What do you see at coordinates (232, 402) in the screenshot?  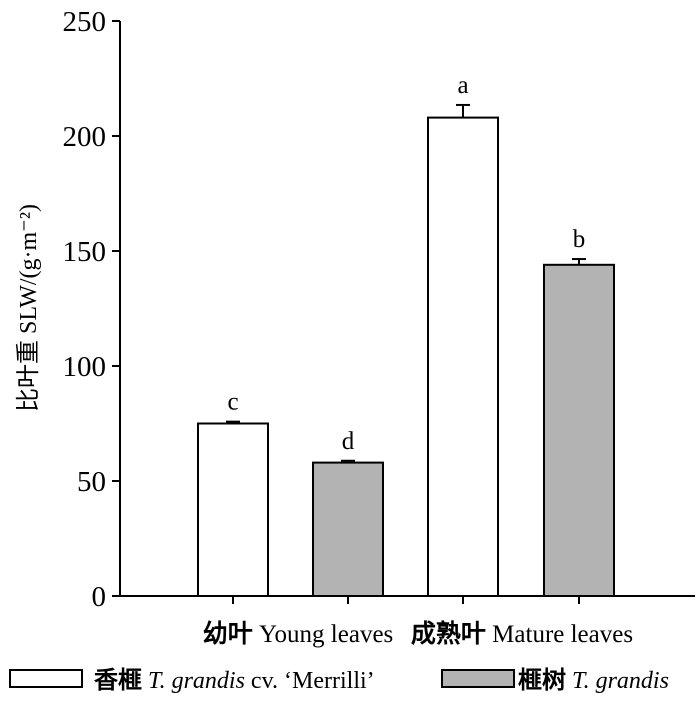 I see `significance-letter: c` at bounding box center [232, 402].